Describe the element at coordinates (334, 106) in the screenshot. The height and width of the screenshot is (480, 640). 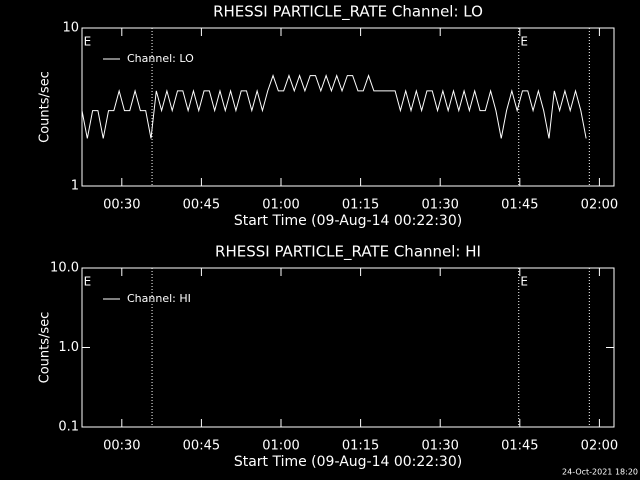
I see `data-line` at that location.